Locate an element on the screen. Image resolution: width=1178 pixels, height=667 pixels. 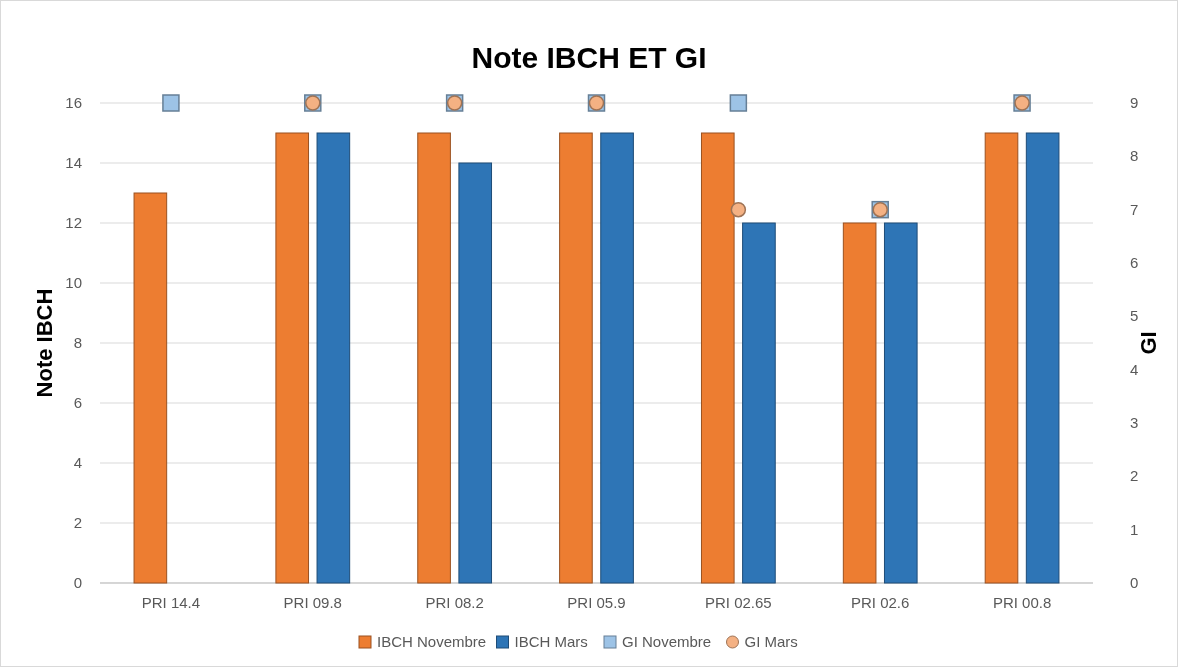
y-tick-label: 8 is located at coordinates (77, 342).